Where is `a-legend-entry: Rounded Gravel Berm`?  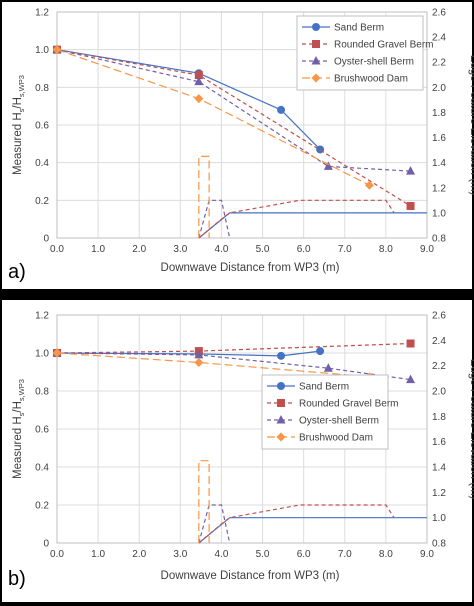
a-legend-entry: Rounded Gravel Berm is located at coordinates (384, 45).